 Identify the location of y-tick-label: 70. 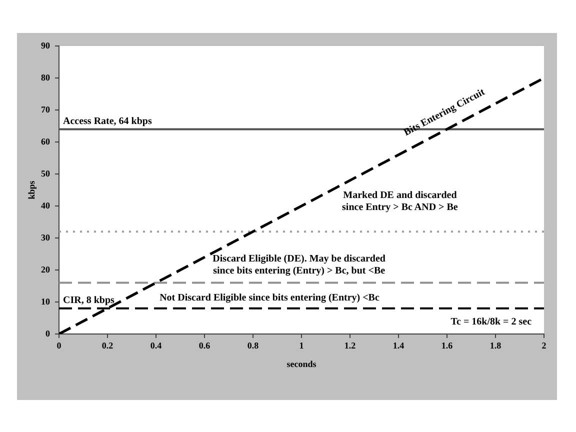
(45, 109).